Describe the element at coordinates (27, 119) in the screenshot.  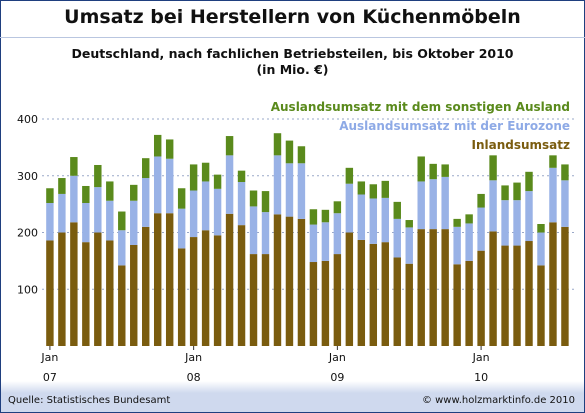
I see `y-tick-label: 400` at that location.